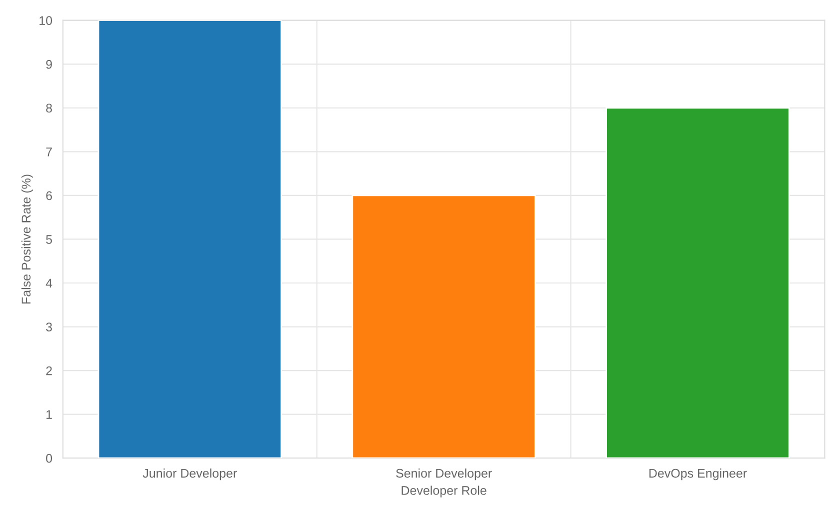 This screenshot has width=828, height=509. I want to click on y-tick-label: 8, so click(49, 108).